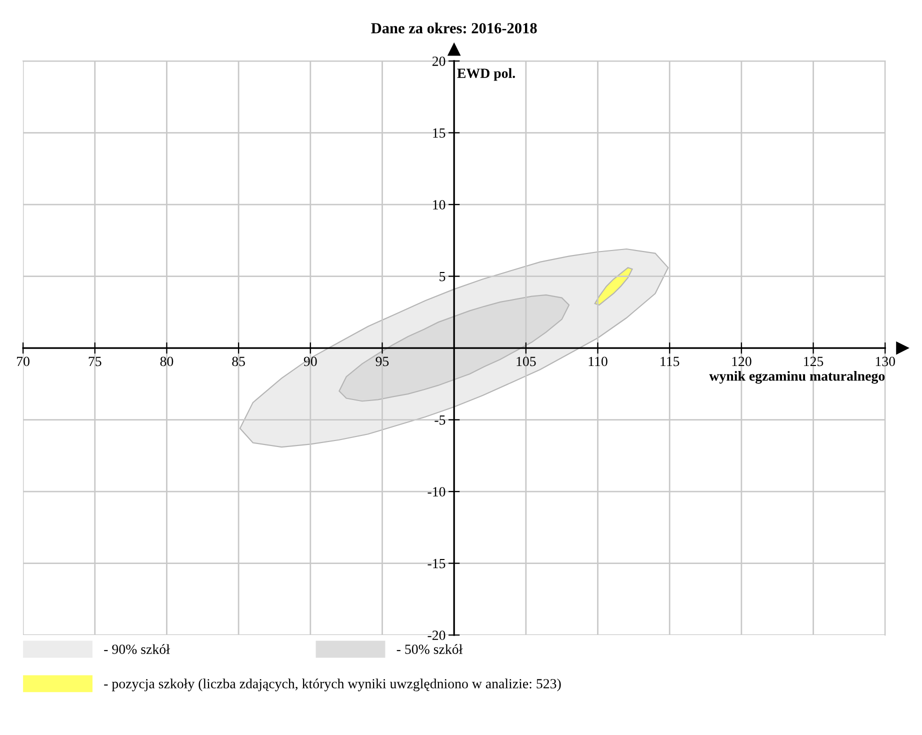 Image resolution: width=922 pixels, height=735 pixels. Describe the element at coordinates (439, 133) in the screenshot. I see `y-tick-label: 15` at that location.